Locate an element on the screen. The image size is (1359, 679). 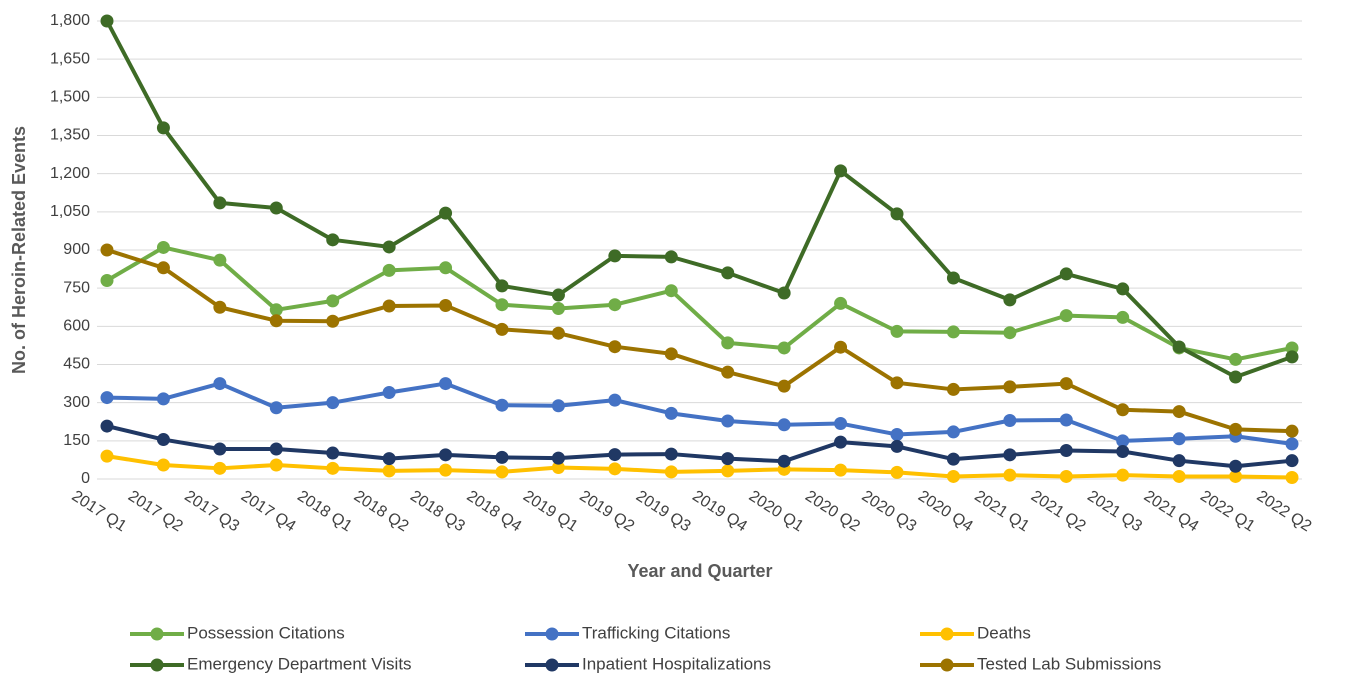
x-tick-label: 2020 Q4 is located at coordinates (945, 512).